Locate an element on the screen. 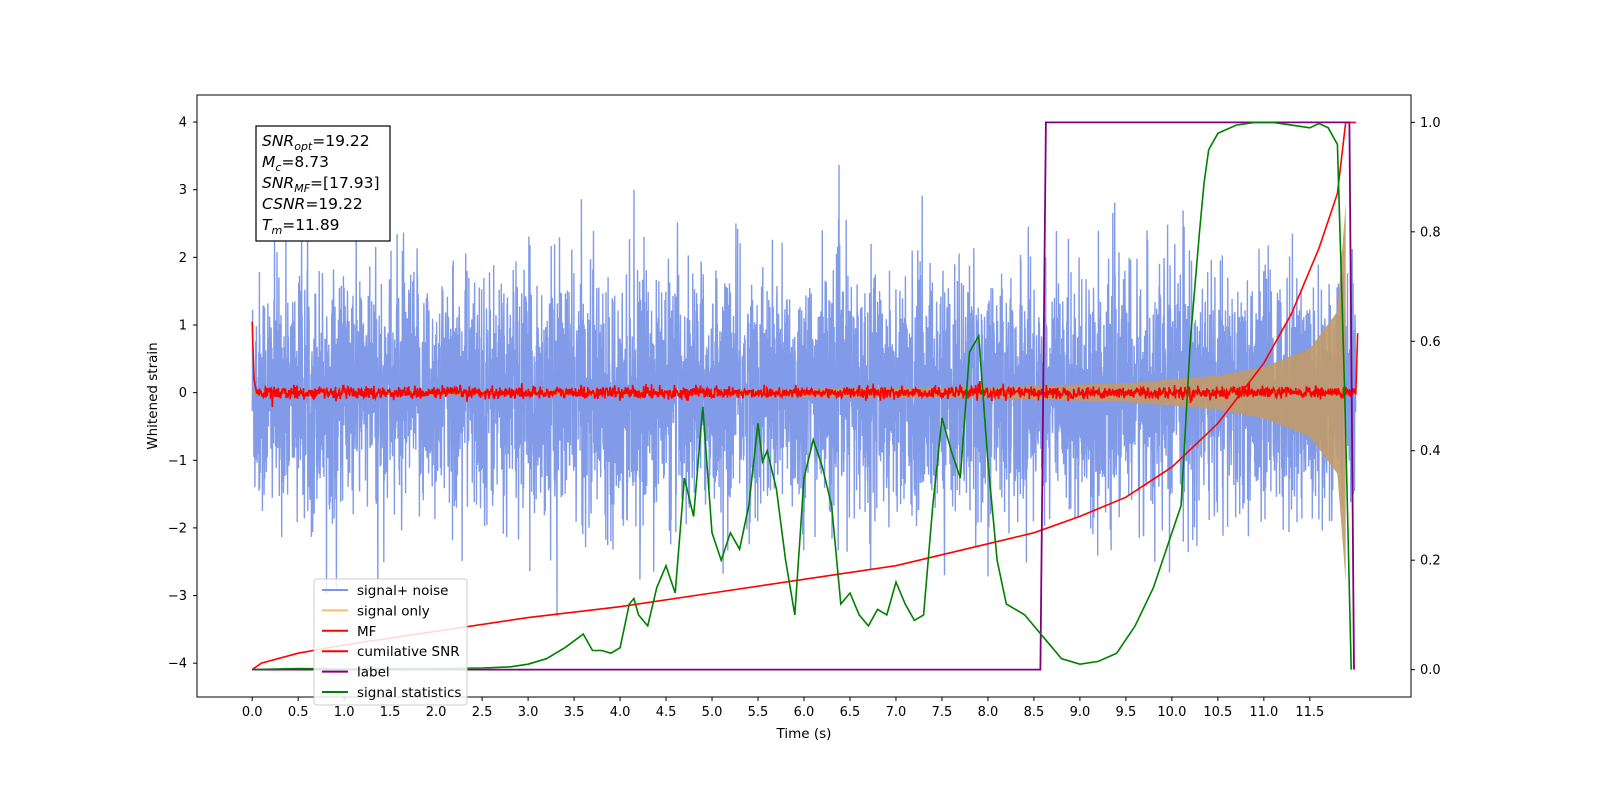 The image size is (1600, 800). x-tick-label: 0.0 is located at coordinates (252, 712).